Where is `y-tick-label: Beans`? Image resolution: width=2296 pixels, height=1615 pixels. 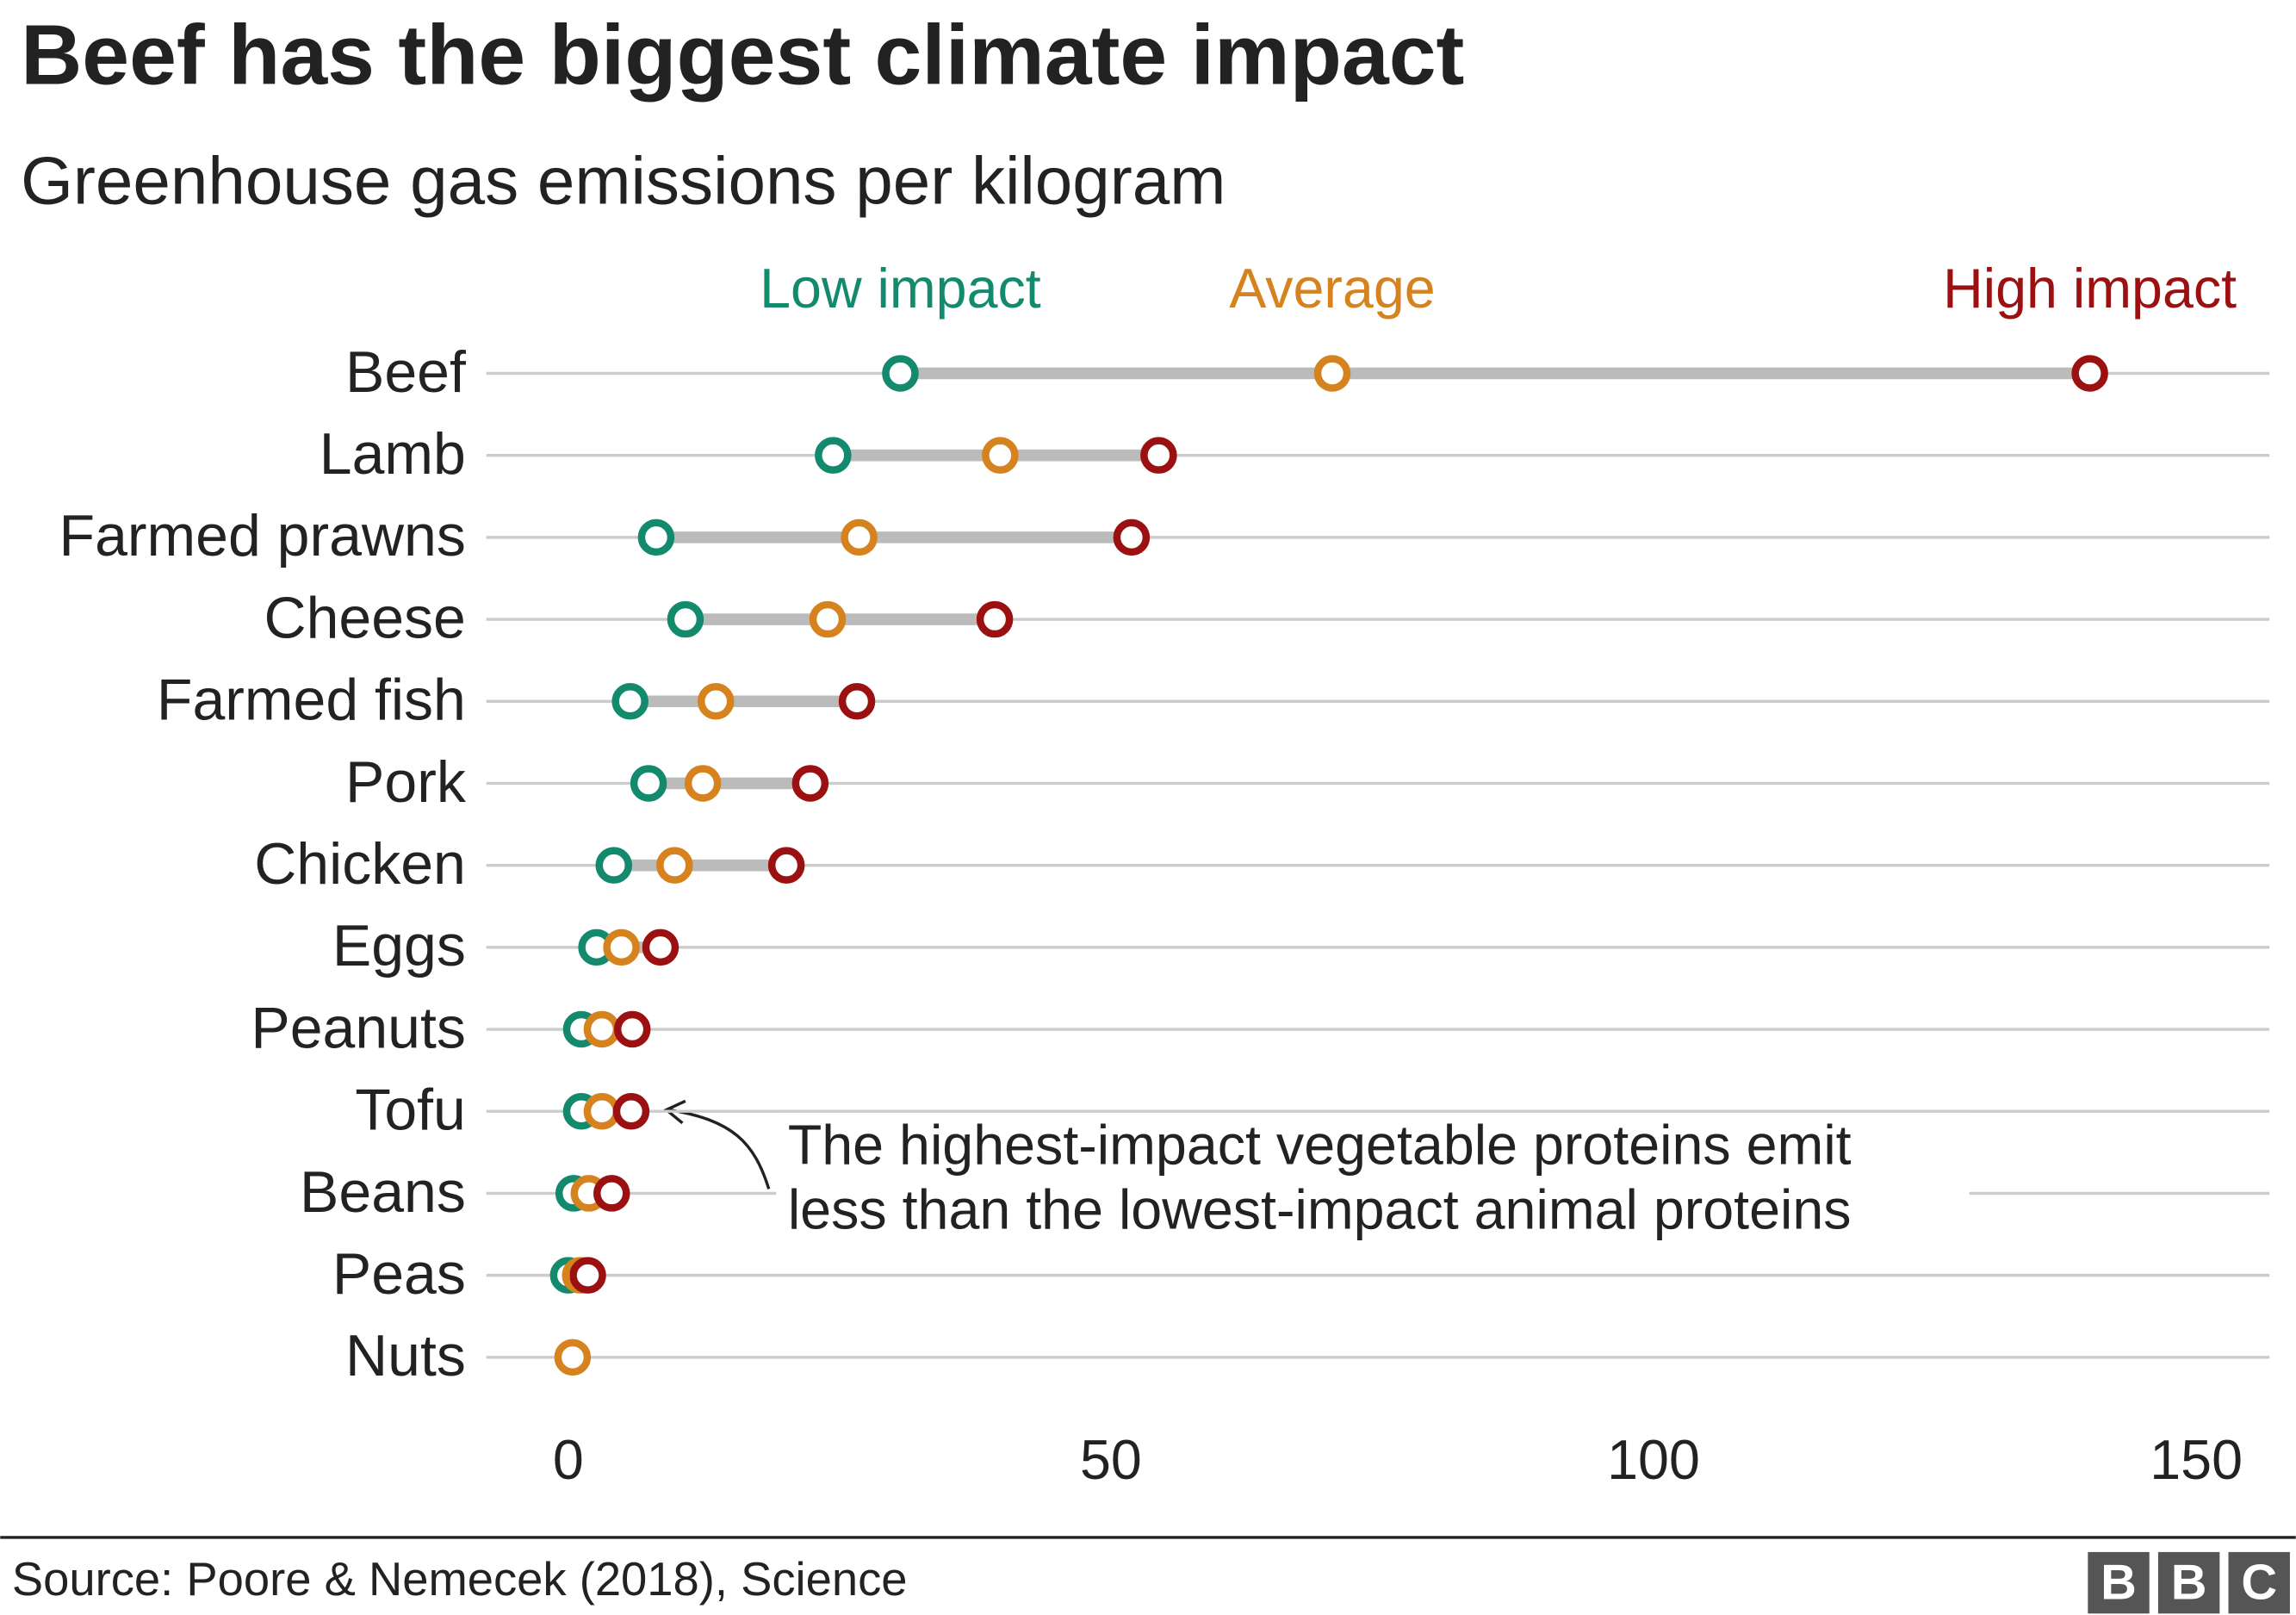
y-tick-label: Beans is located at coordinates (383, 1192).